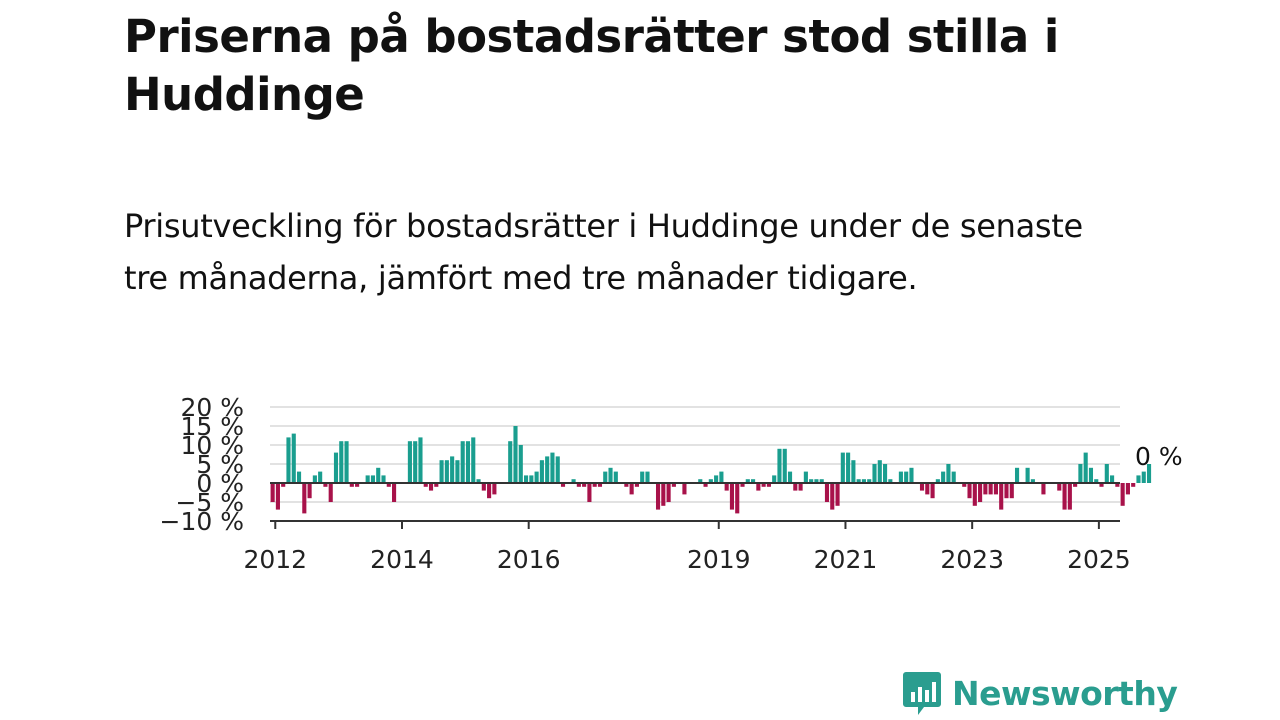 The width and height of the screenshot is (1280, 720). I want to click on newsworthy-logo-icon, so click(922, 693).